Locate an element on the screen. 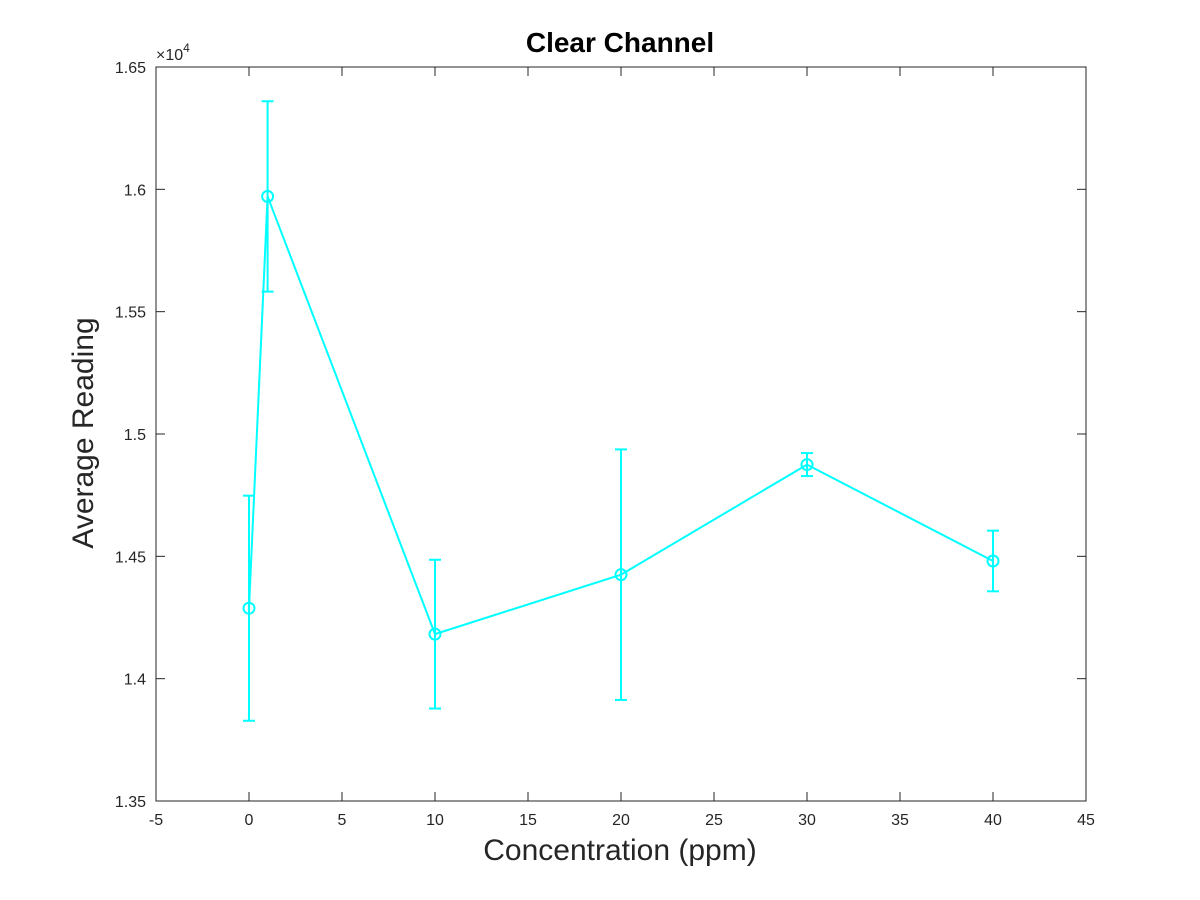 This screenshot has width=1200, height=900. x-tick-label: 5 is located at coordinates (342, 820).